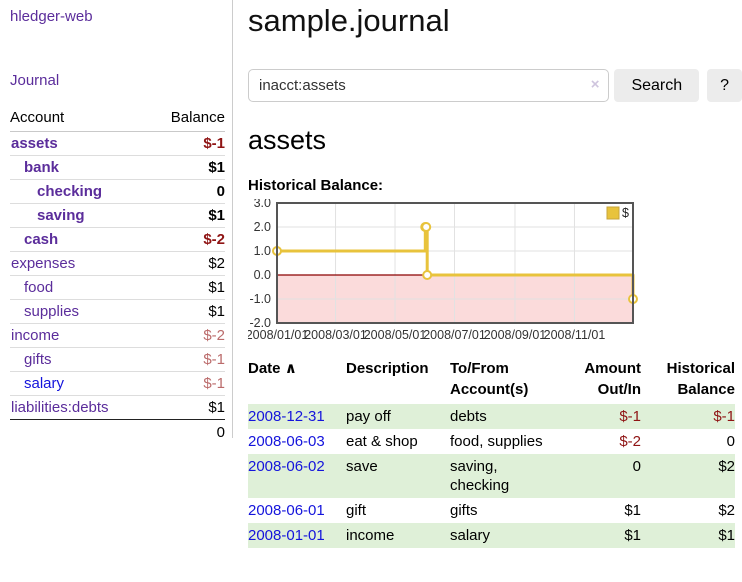 The width and height of the screenshot is (742, 582). I want to click on account-row: liabilities:debts $1, so click(117, 407).